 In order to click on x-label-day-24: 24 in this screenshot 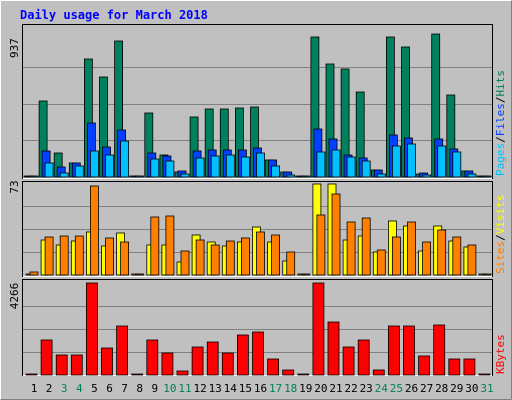, I will do `click(382, 388)`.